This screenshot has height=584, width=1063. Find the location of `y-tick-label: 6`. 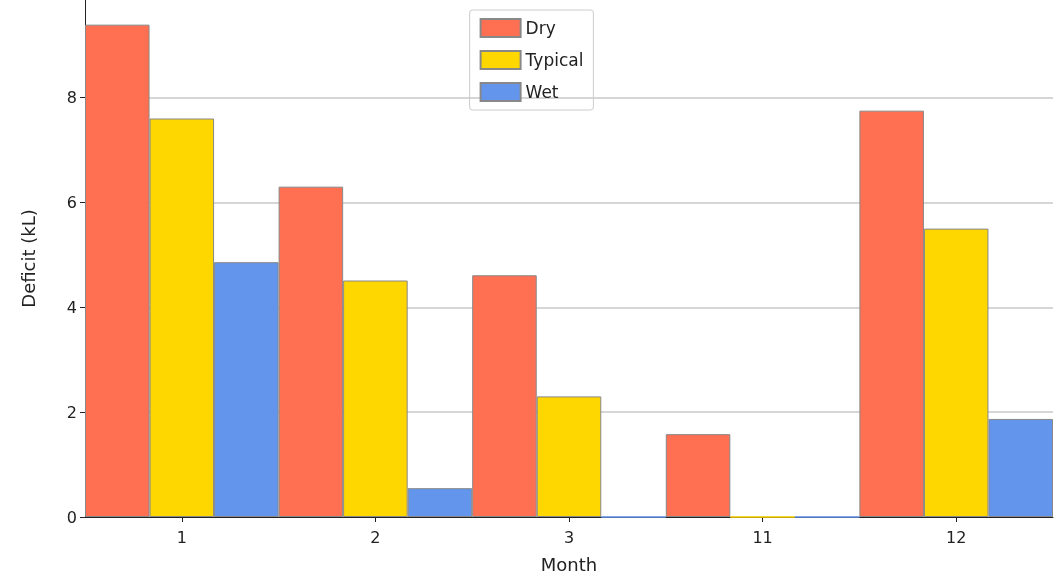

y-tick-label: 6 is located at coordinates (71, 202).